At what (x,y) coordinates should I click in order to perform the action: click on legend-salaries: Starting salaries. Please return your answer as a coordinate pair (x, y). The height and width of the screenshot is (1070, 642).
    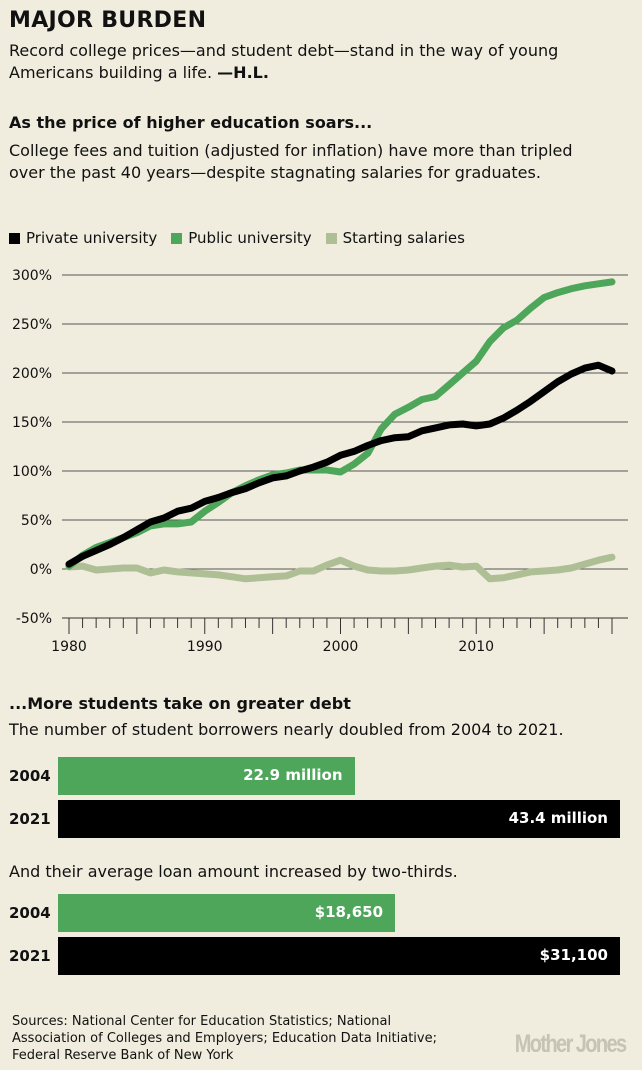
    Looking at the image, I should click on (395, 238).